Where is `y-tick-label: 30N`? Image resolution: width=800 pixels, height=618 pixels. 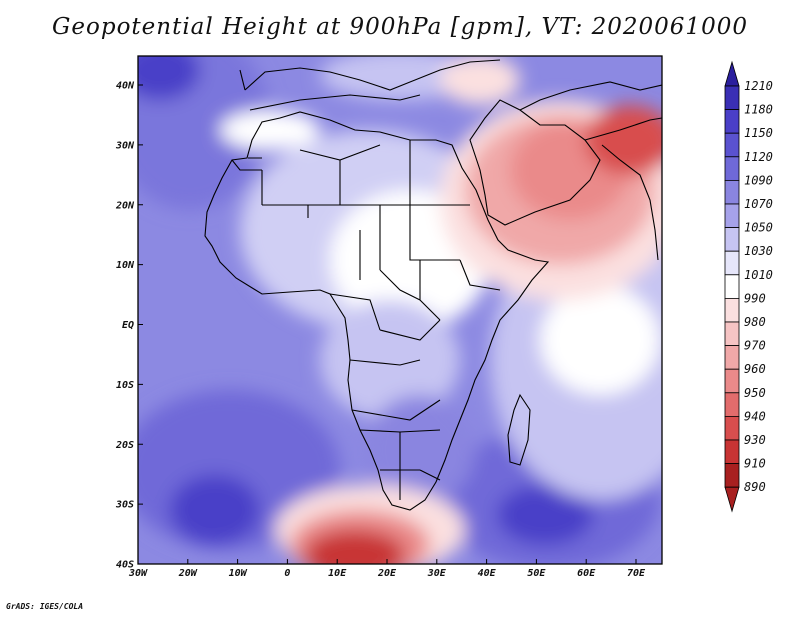 y-tick-label: 30N is located at coordinates (125, 145).